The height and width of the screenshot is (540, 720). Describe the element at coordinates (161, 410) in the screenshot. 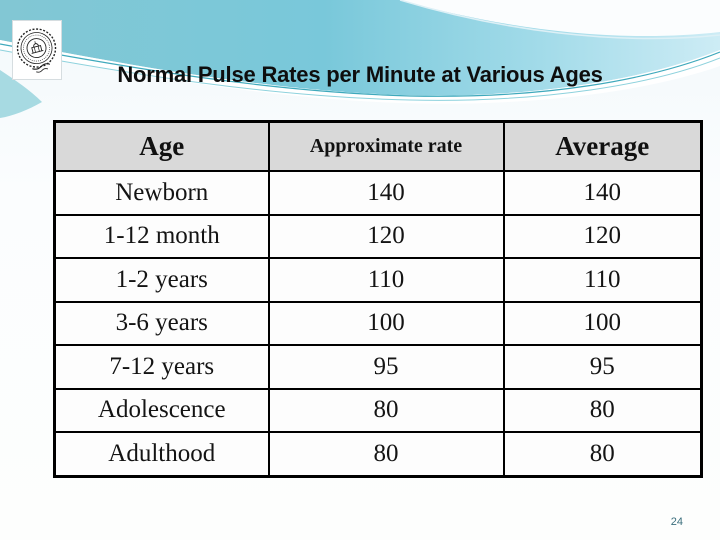

I see `cell-age: Adolescence` at that location.